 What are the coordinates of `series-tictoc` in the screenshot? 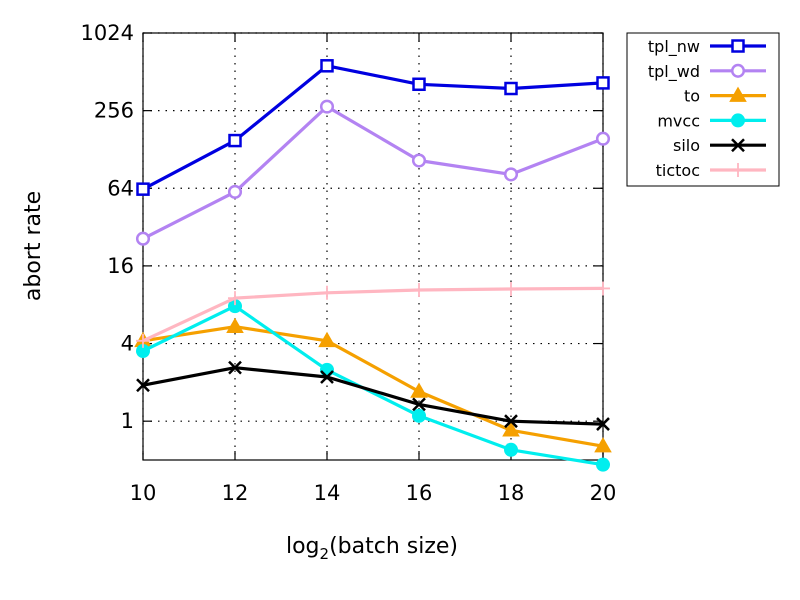 It's located at (373, 314).